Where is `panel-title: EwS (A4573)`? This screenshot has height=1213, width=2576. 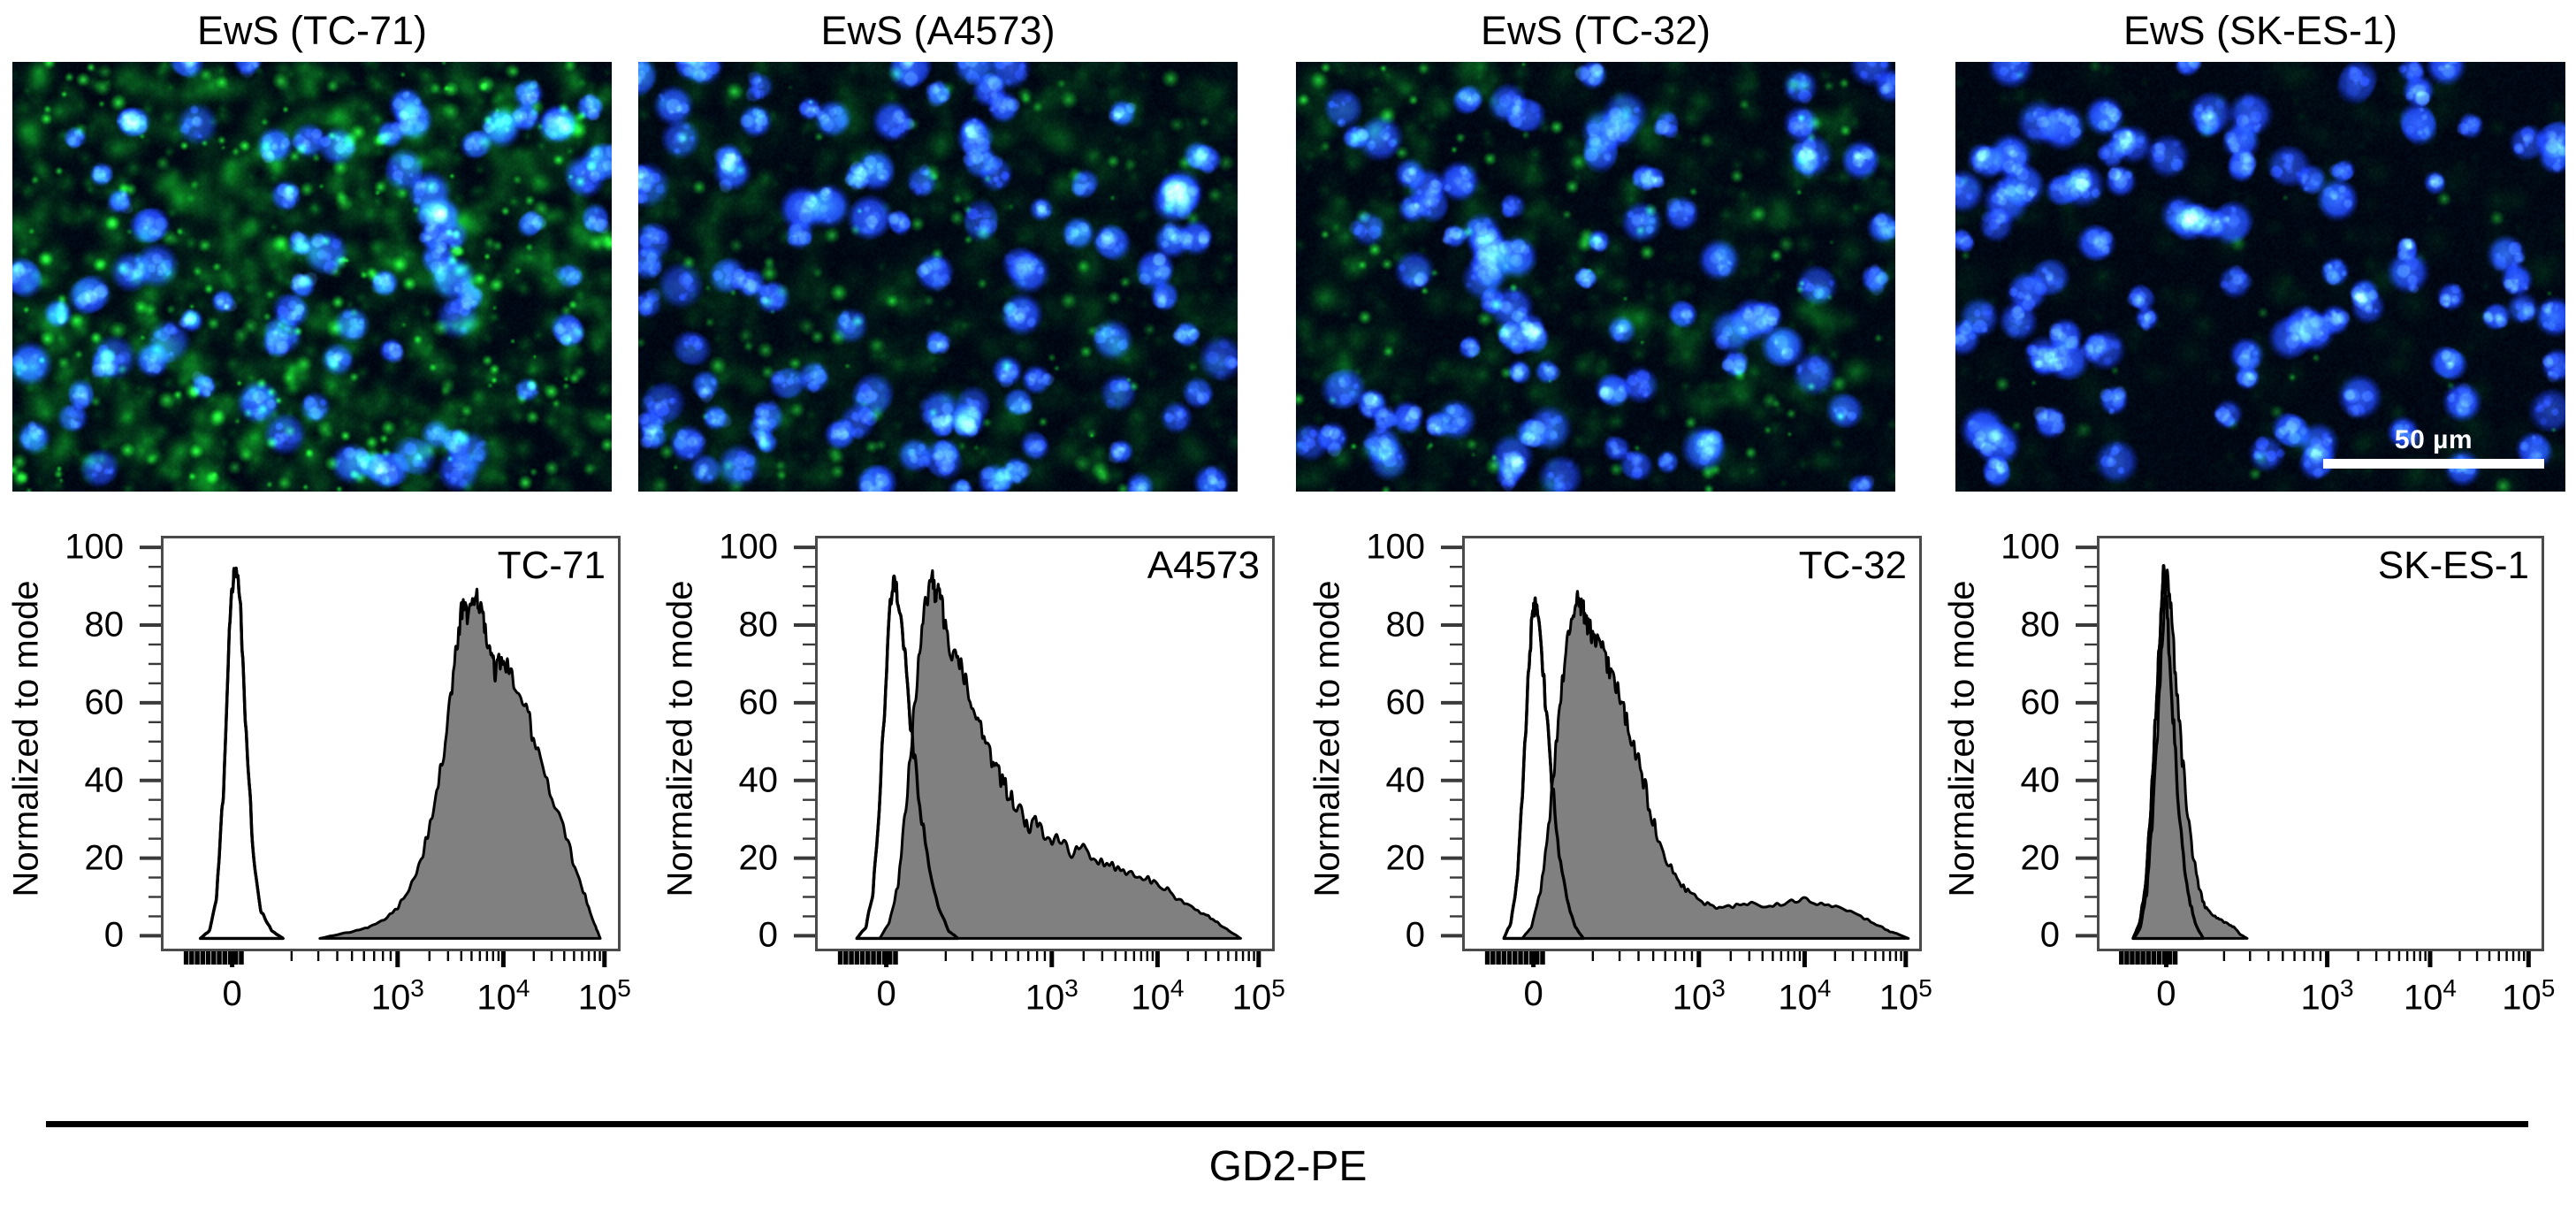 panel-title: EwS (A4573) is located at coordinates (938, 30).